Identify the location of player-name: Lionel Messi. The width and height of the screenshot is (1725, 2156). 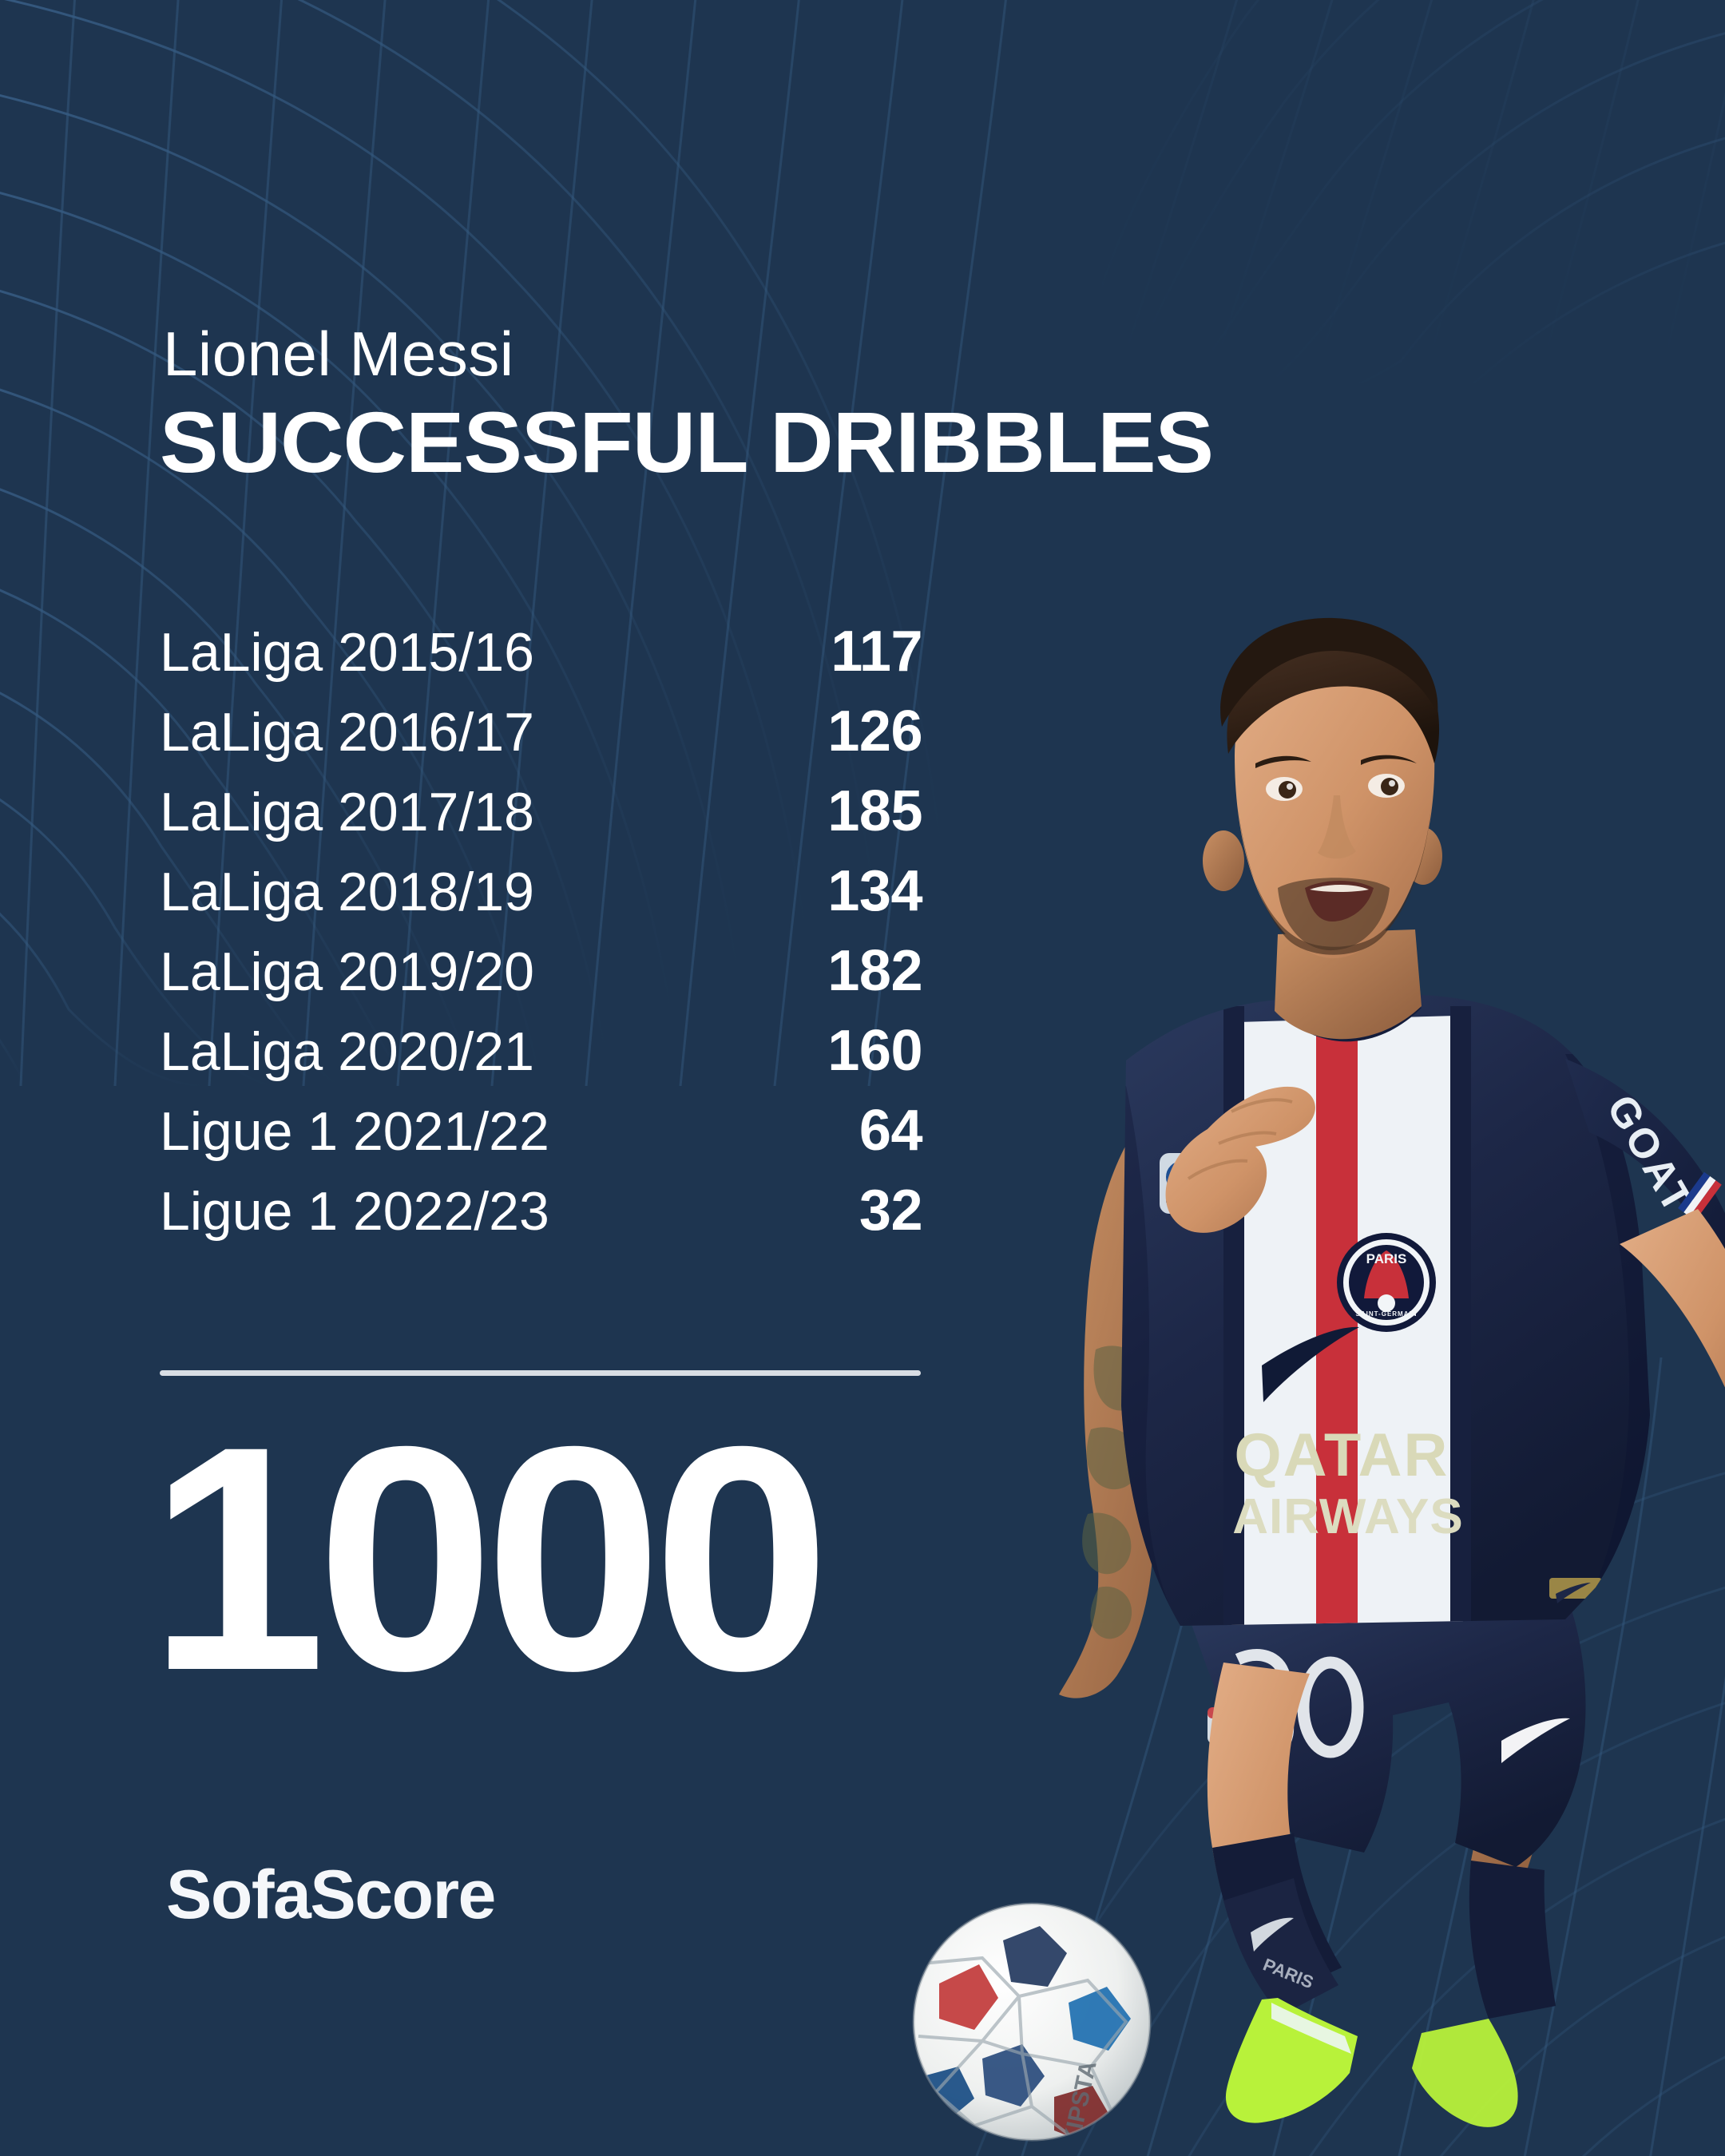
(338, 354).